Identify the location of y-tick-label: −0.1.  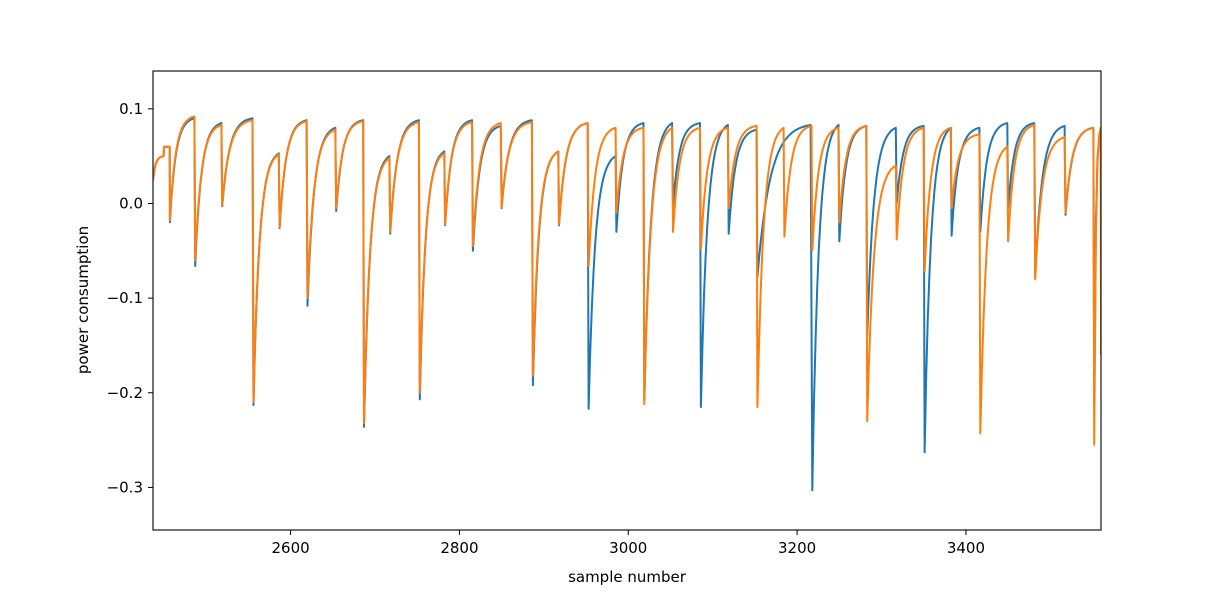
(125, 298).